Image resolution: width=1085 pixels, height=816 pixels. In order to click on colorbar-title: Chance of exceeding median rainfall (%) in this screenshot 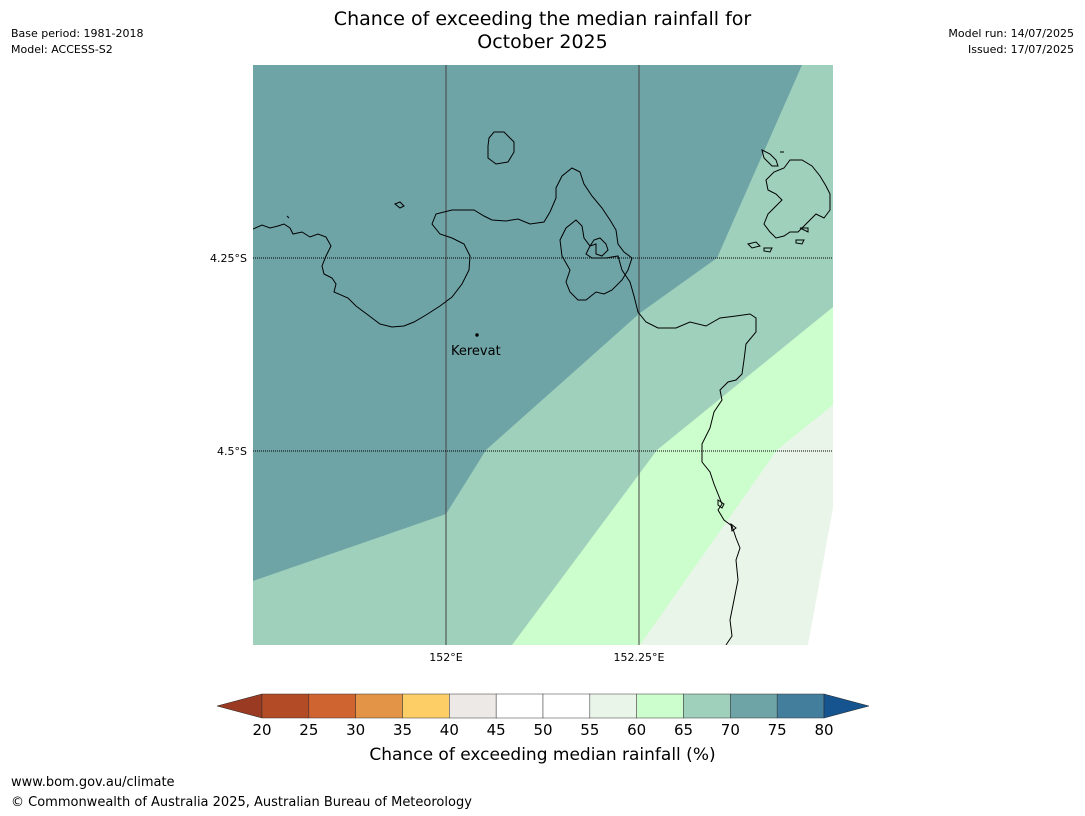, I will do `click(542, 755)`.